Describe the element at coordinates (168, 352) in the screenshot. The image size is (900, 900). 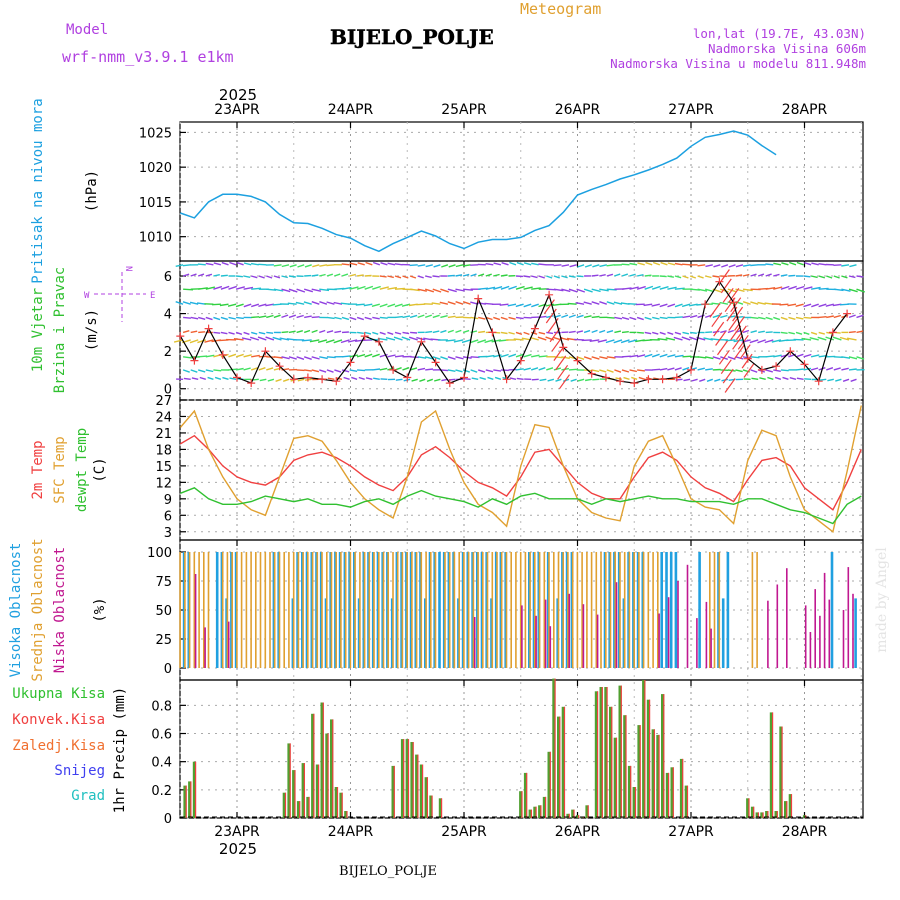
I see `y-tick-label: 2` at that location.